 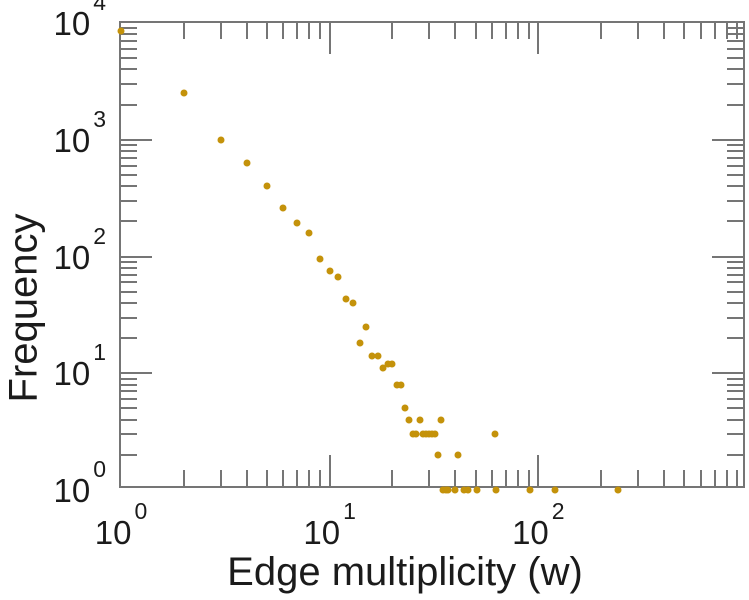 What do you see at coordinates (538, 524) in the screenshot?
I see `x-tick-label: 10²` at bounding box center [538, 524].